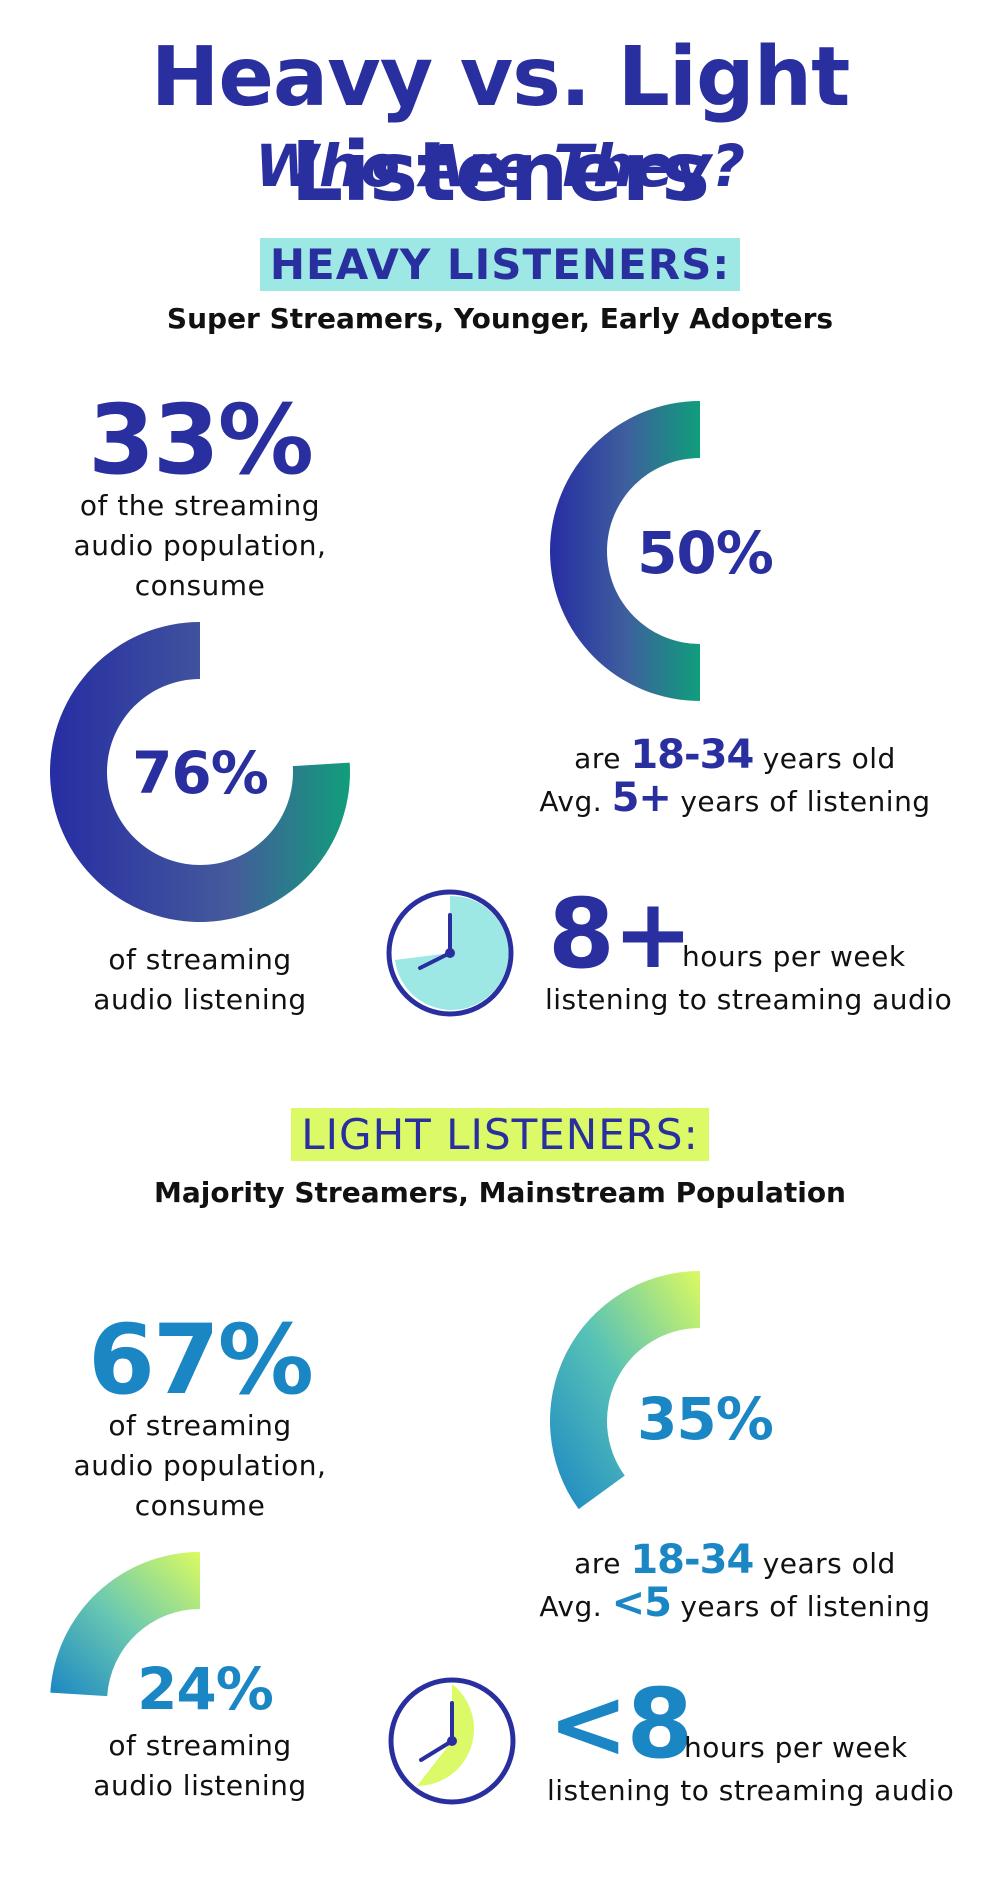 The image size is (1000, 1888). I want to click on light-age-line: are 18-34 years old, so click(735, 1562).